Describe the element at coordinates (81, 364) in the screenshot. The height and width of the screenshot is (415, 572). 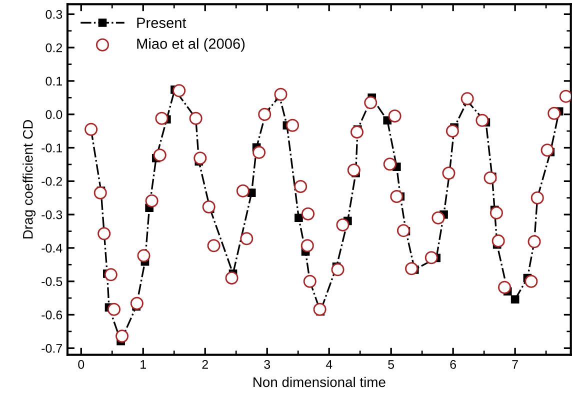
I see `x-tick-label: 0` at that location.